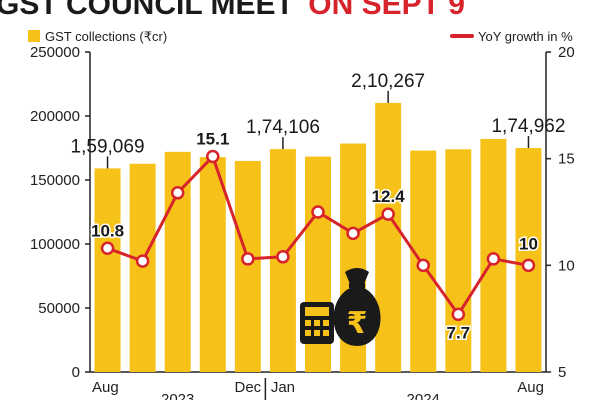  I want to click on growth-value-label: 10, so click(528, 243).